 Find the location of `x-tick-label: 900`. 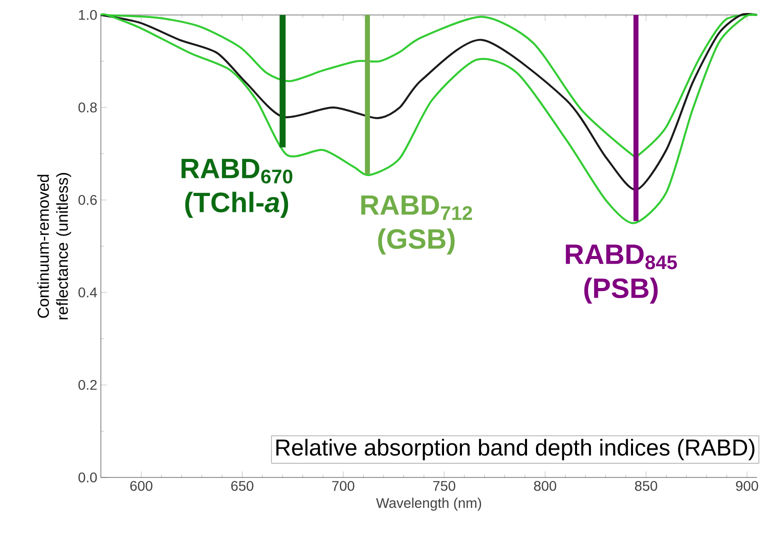

x-tick-label: 900 is located at coordinates (747, 485).